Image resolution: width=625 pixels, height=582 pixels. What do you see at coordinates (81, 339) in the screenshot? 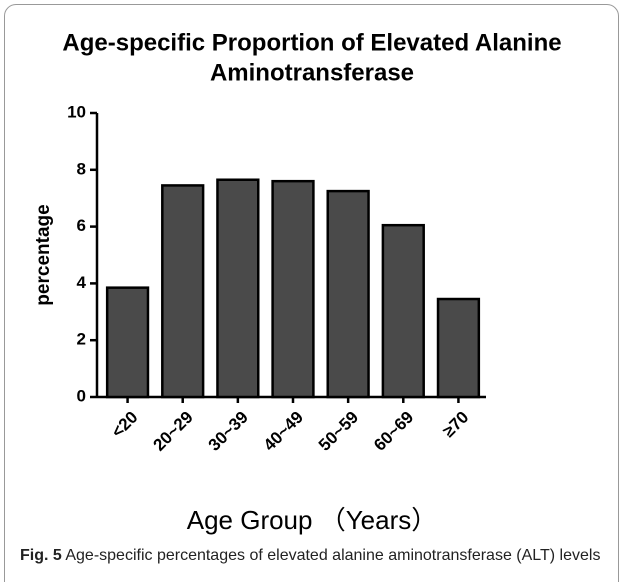
I see `y-tick-label: 2` at bounding box center [81, 339].